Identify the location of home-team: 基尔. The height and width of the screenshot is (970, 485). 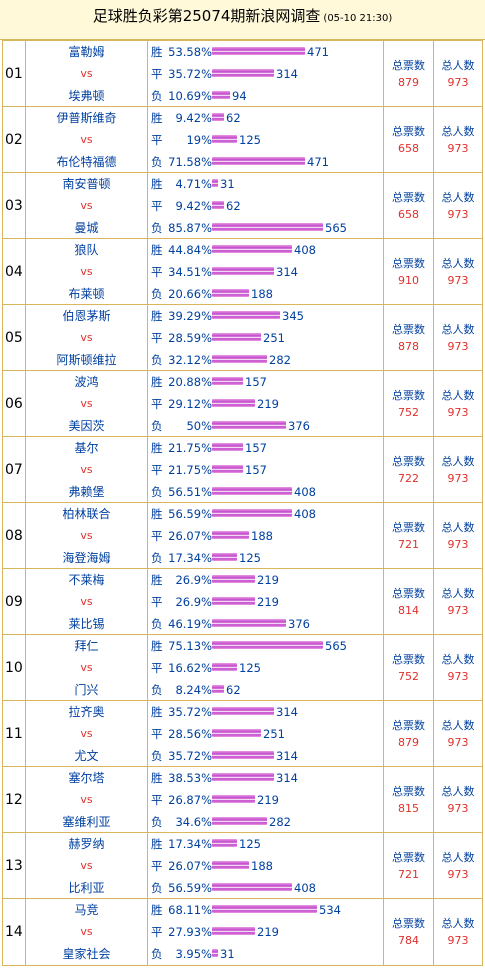
(86, 448).